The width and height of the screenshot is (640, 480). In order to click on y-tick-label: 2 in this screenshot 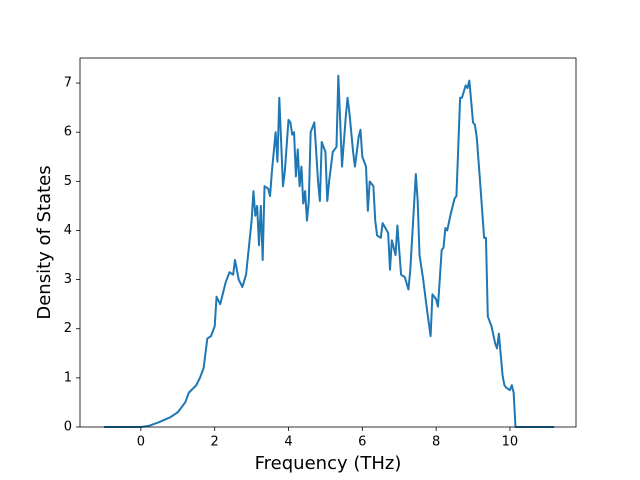, I will do `click(68, 328)`.